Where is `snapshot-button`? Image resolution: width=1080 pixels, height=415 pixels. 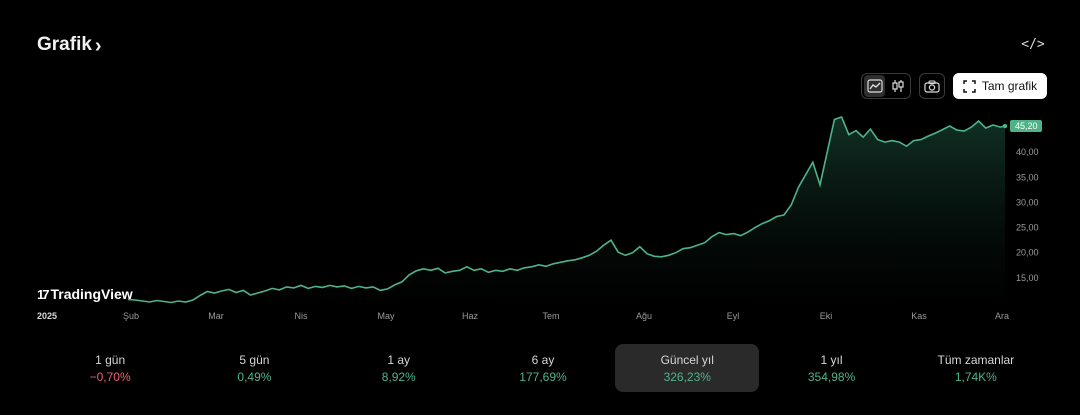 snapshot-button is located at coordinates (932, 86).